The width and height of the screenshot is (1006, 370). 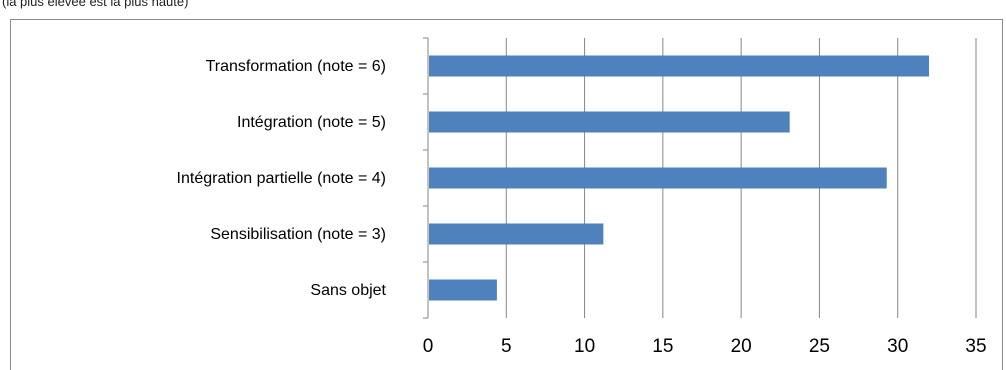 I want to click on category-label-3: Sensibilisation (note = 3), so click(x=298, y=234).